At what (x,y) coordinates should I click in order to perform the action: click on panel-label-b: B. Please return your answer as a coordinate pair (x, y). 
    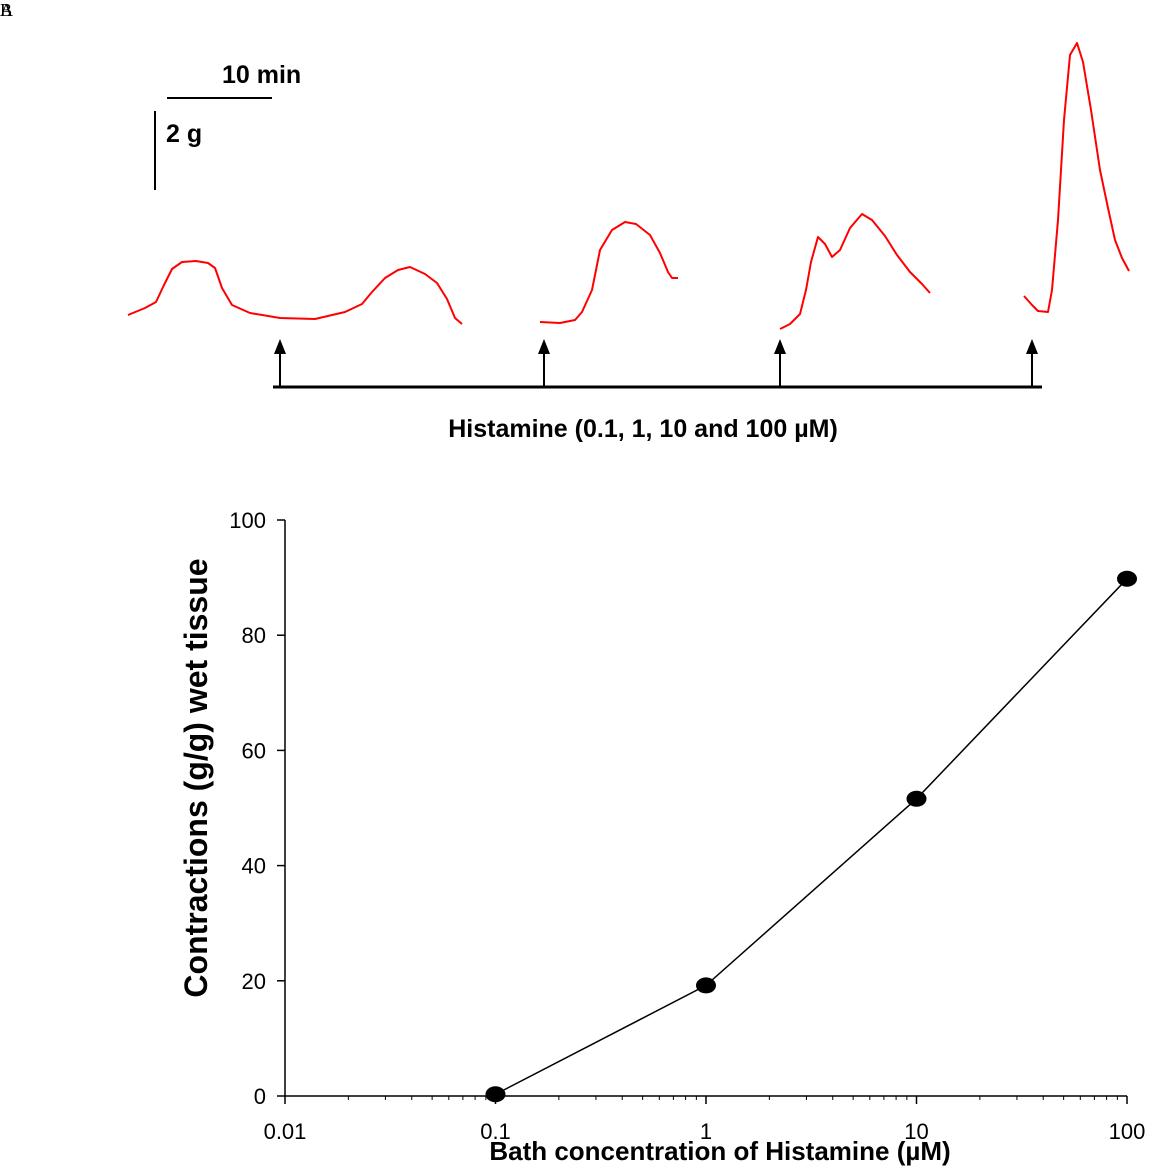
    Looking at the image, I should click on (6, 10).